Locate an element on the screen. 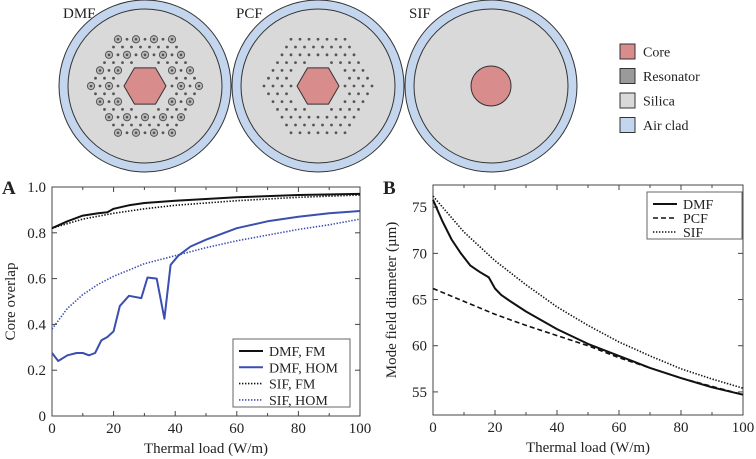 This screenshot has width=756, height=459. series-line-sif-hom is located at coordinates (206, 274).